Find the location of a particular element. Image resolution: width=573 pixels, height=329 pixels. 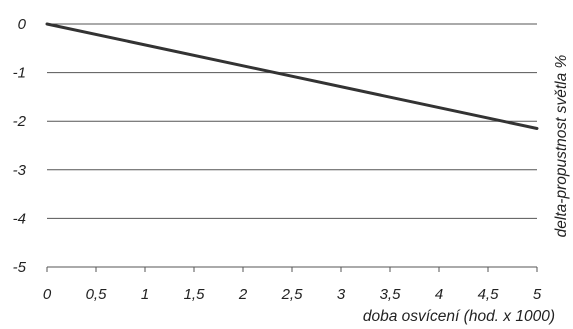

y-tick-label-0: 0 is located at coordinates (22, 24).